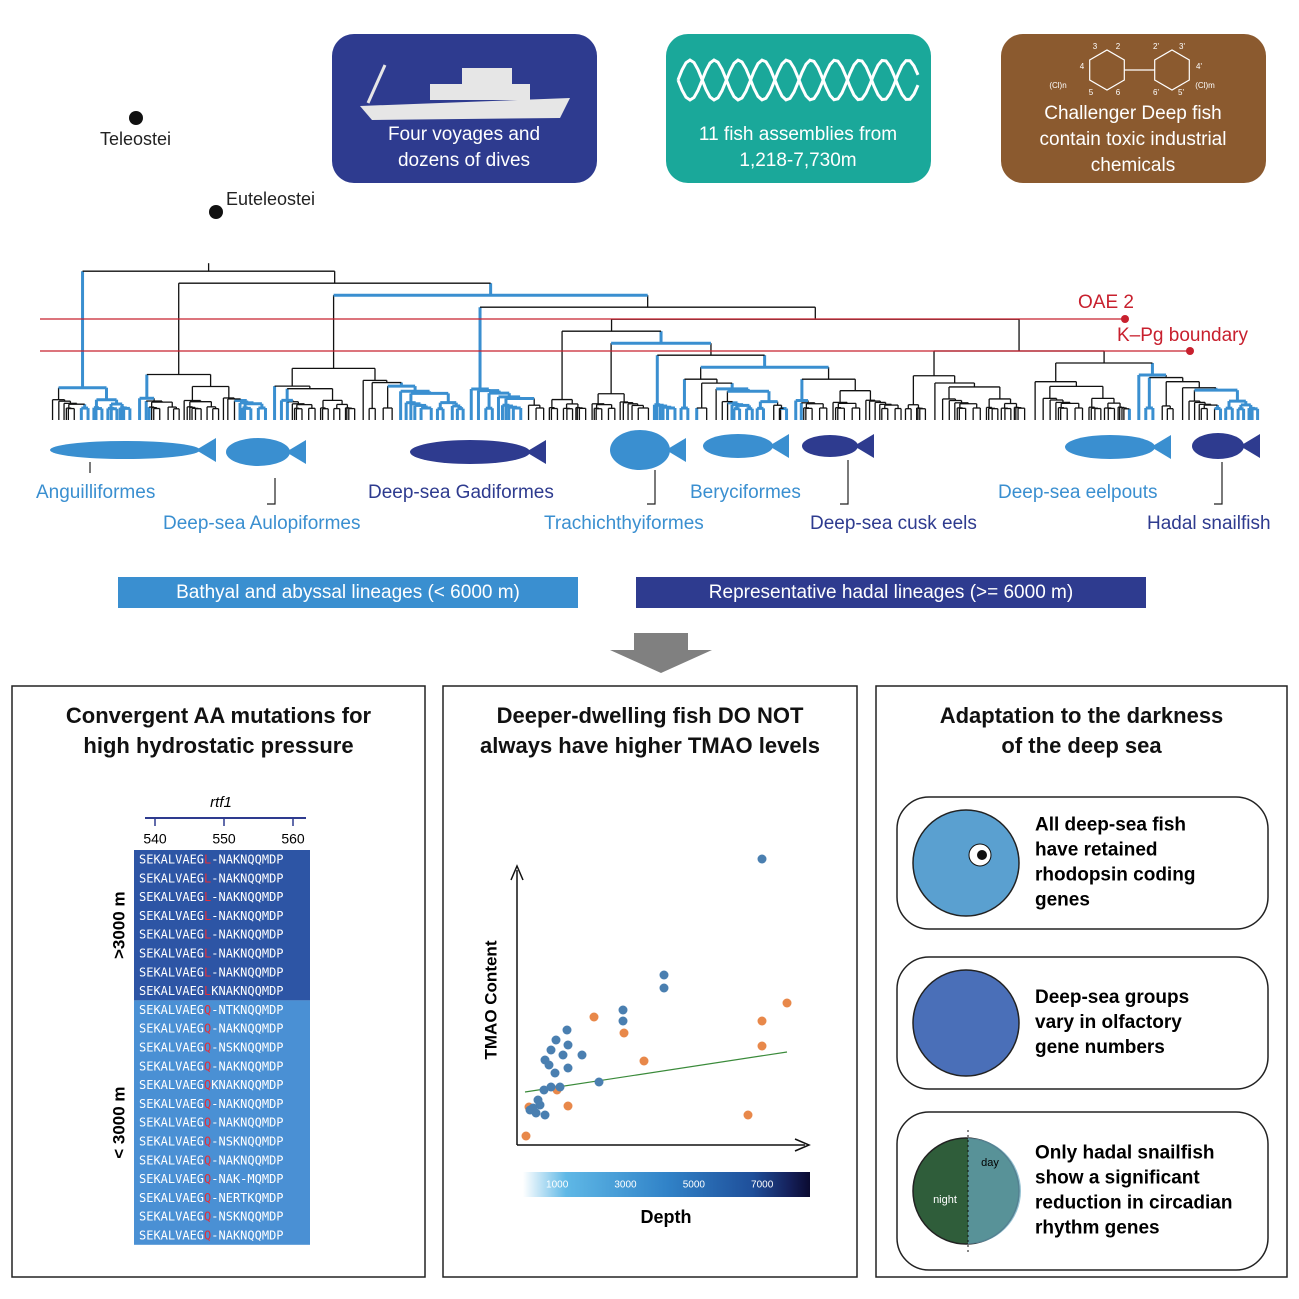  I want to click on sequence: SEKALVAEGQ-NTKNQQMDP, so click(211, 1009).